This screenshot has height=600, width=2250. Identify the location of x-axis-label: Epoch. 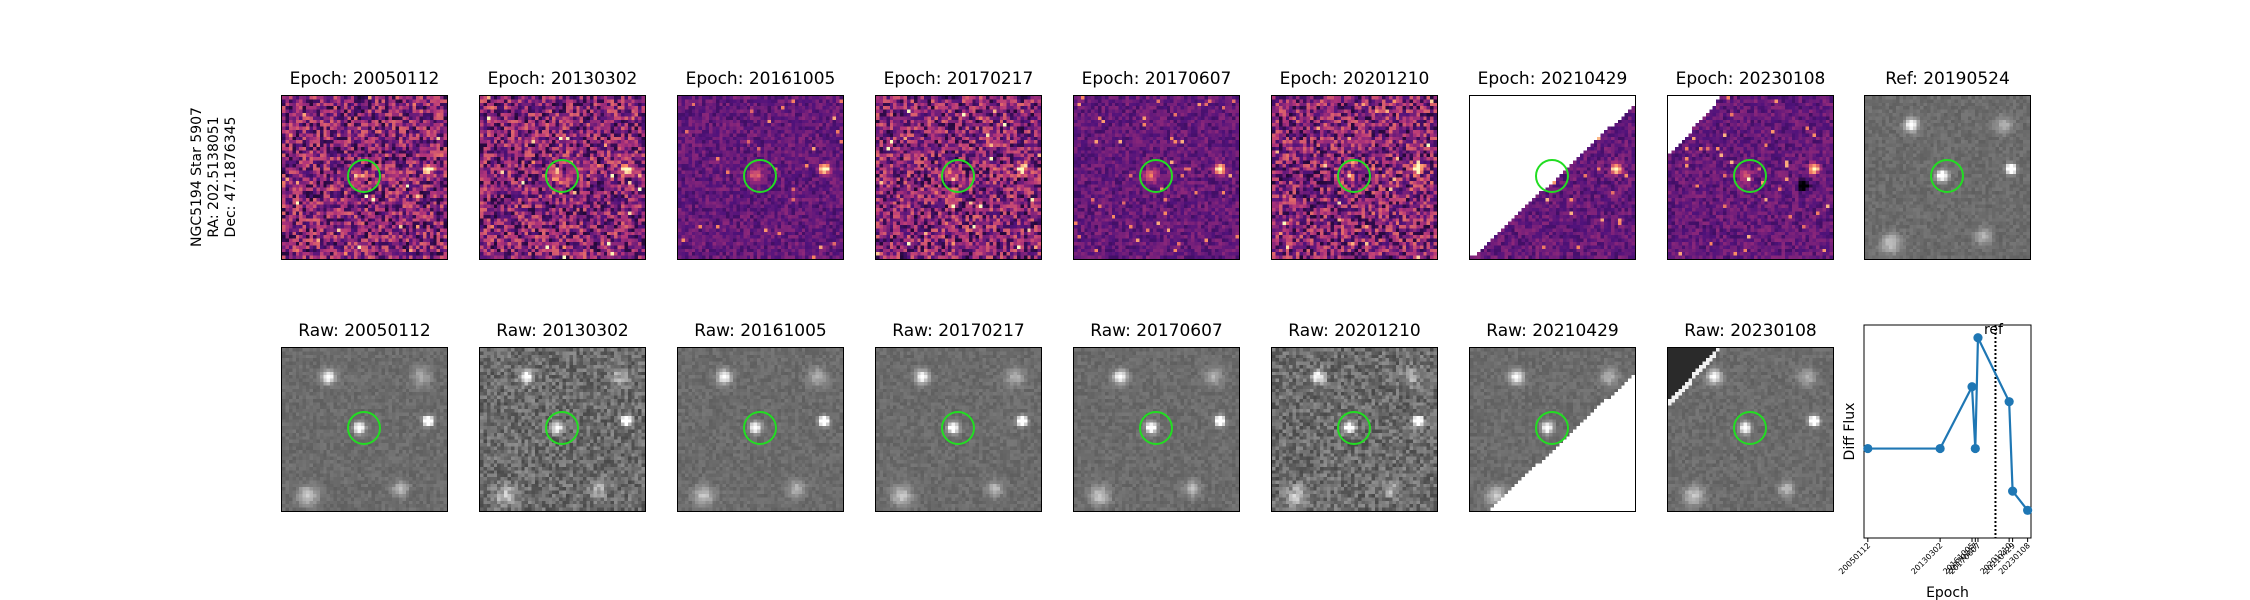
(1947, 592).